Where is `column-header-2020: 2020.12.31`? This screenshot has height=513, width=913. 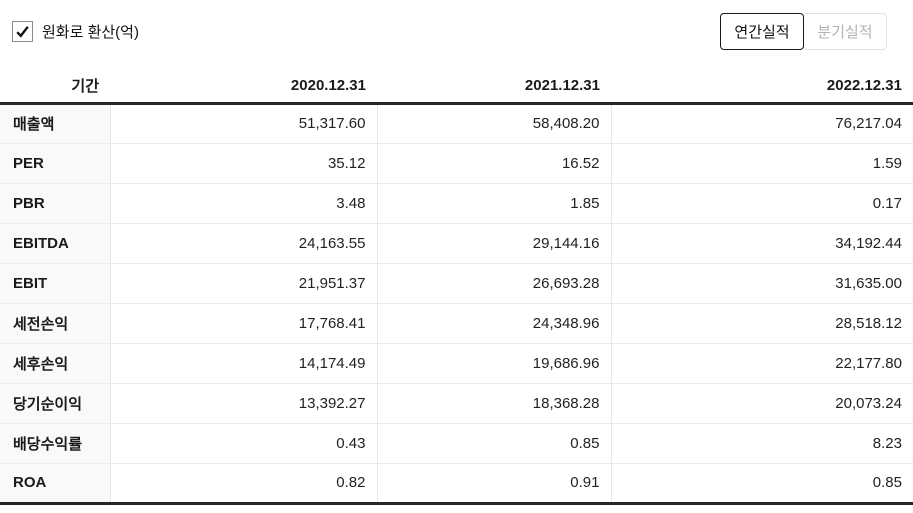 column-header-2020: 2020.12.31 is located at coordinates (243, 87).